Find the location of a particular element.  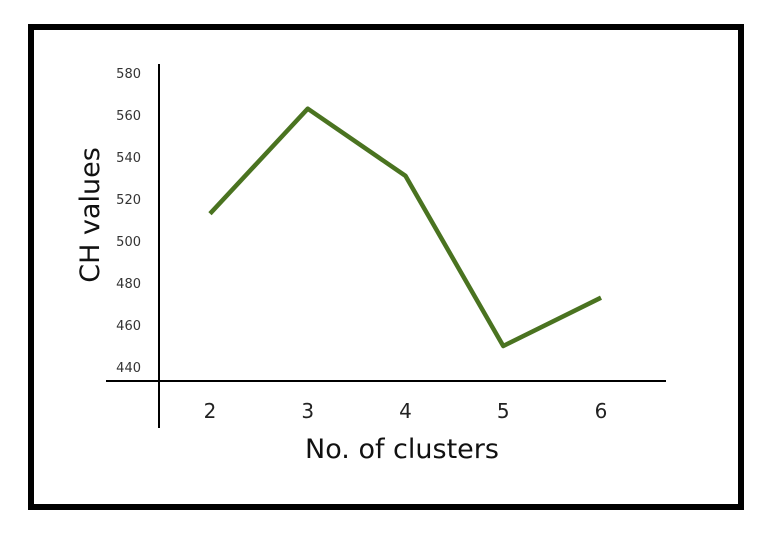

y-tick-labels: 440 460 480 500 520 540 560 580 is located at coordinates (128, 221).